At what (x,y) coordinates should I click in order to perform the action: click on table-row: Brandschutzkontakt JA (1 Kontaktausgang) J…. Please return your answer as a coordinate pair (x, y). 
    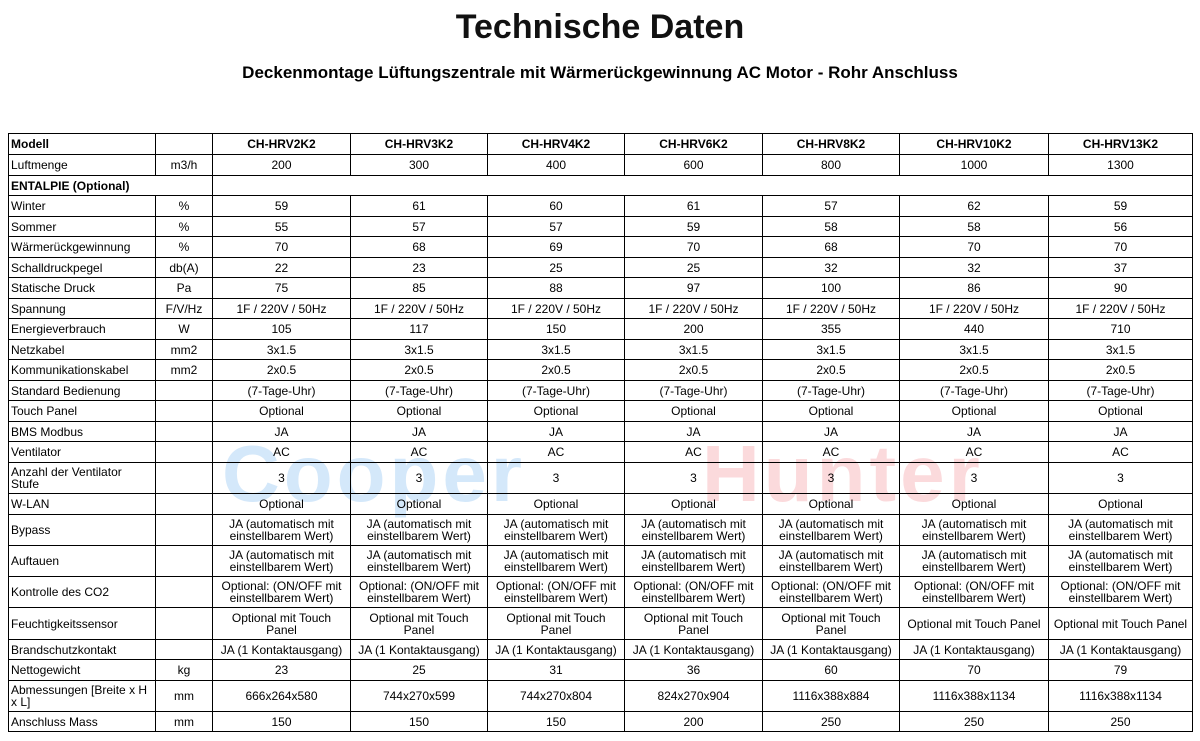
    Looking at the image, I should click on (600, 649).